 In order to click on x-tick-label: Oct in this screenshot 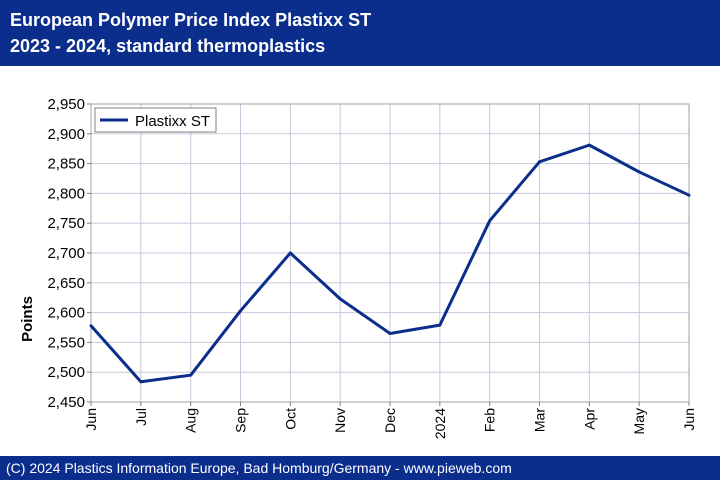, I will do `click(290, 419)`.